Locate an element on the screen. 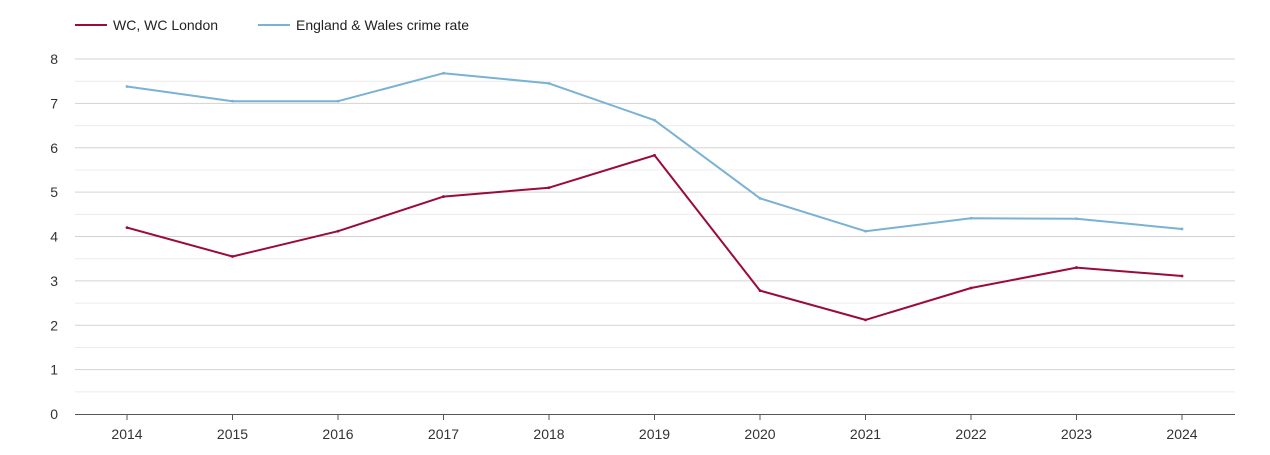 The image size is (1270, 455). y-tick-label: 1 is located at coordinates (54, 370).